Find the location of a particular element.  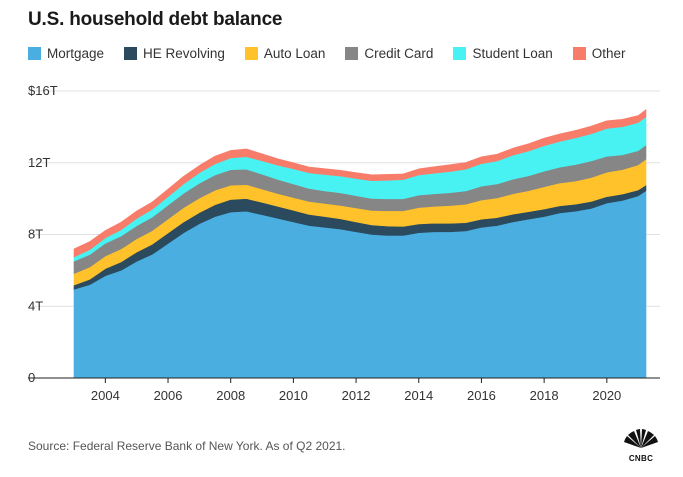

x-tick-label: 2018 is located at coordinates (544, 395).